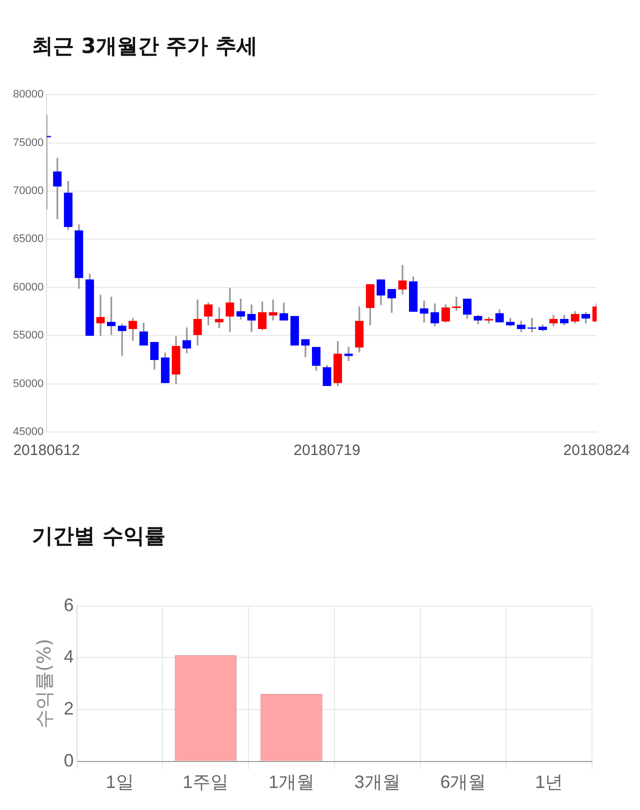  Describe the element at coordinates (69, 708) in the screenshot. I see `y-tick-label: 2` at that location.